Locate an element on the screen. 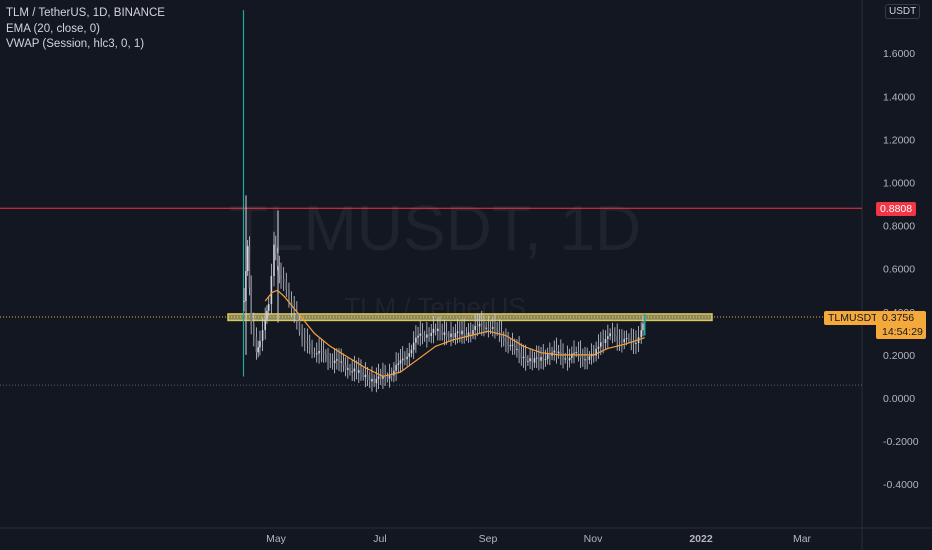 The image size is (932, 550). y-tick-label: 1.2000 is located at coordinates (899, 140).